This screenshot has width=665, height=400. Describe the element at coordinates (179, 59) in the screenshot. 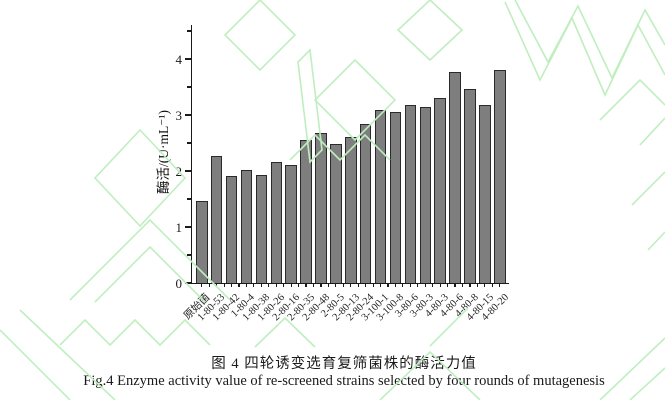

I see `y-tick-label: 4` at that location.